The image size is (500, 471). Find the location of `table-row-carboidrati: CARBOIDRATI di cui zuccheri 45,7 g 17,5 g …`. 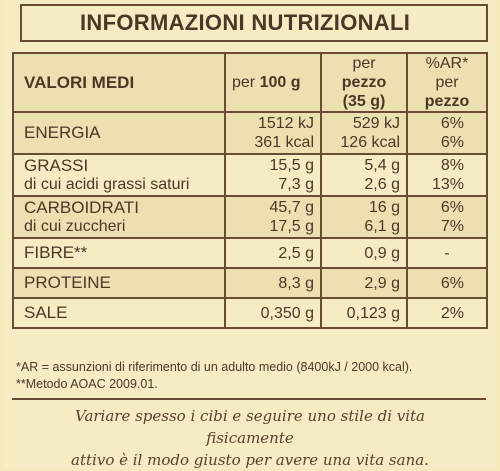

table-row-carboidrati: CARBOIDRATI di cui zuccheri 45,7 g 17,5 g … is located at coordinates (250, 217).